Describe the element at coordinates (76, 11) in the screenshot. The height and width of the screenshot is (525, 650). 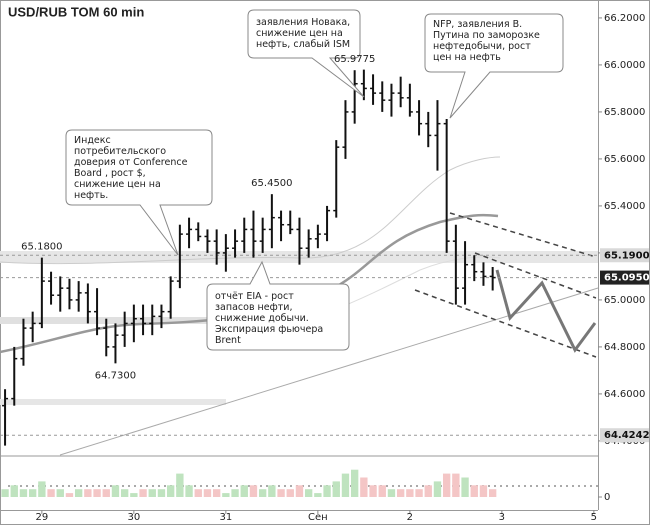
I see `chart-title: USD/RUB TOM 60 min` at that location.